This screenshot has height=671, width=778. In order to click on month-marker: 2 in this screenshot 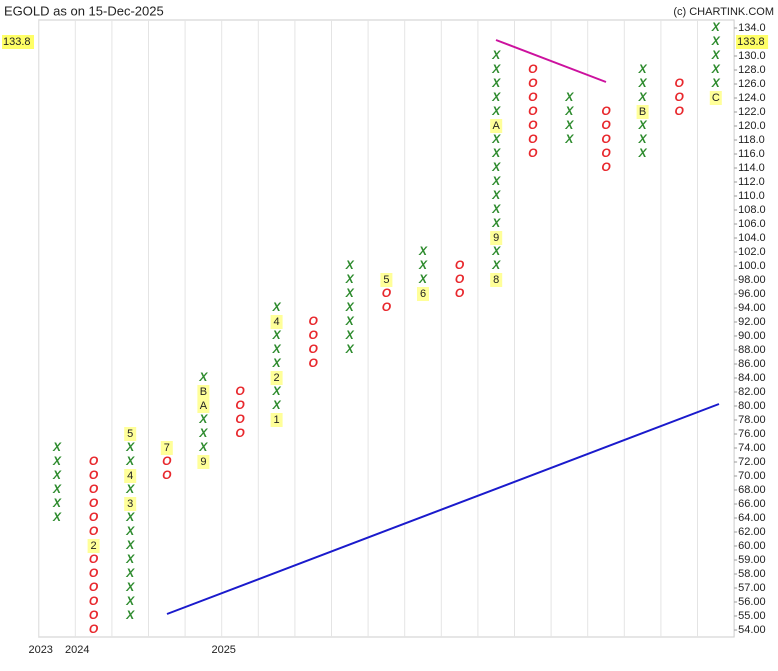, I will do `click(277, 378)`.